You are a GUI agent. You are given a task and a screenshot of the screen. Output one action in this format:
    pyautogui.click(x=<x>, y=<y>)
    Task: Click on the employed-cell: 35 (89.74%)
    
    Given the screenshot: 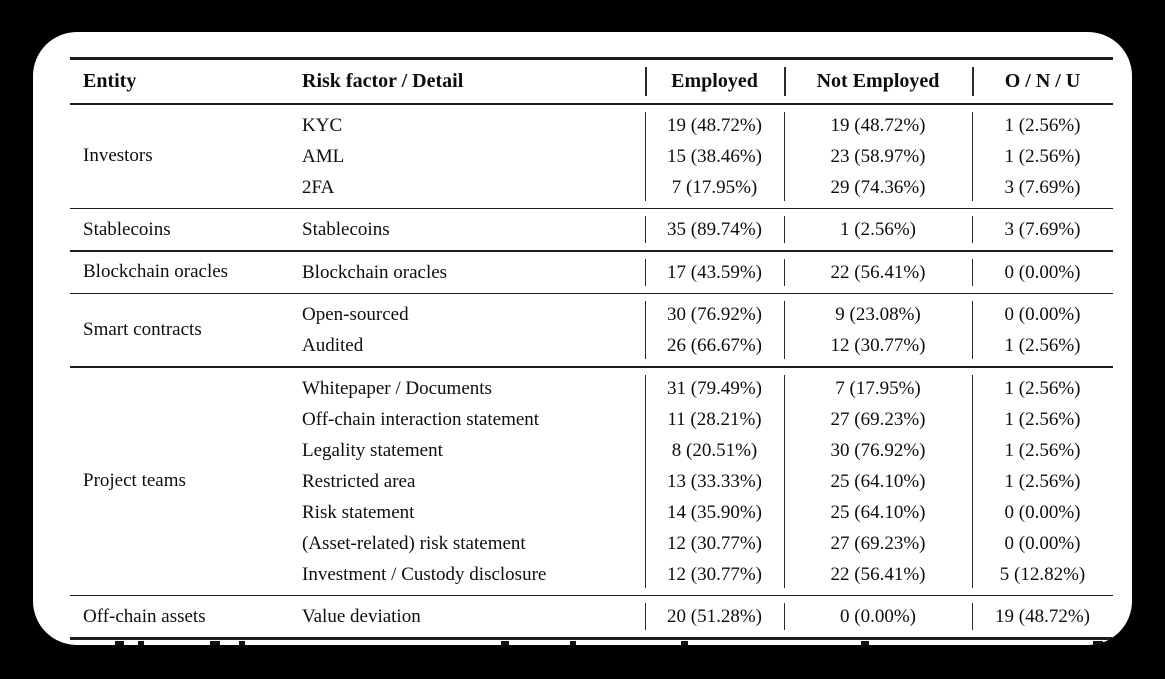 What is the action you would take?
    pyautogui.click(x=714, y=229)
    